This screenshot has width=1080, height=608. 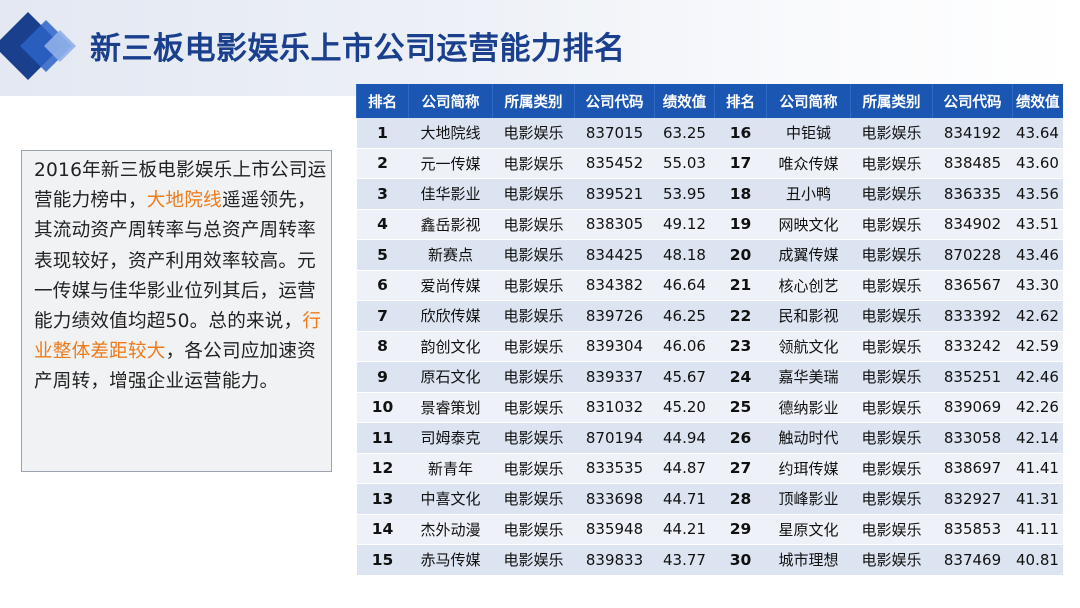 I want to click on score-cell: 63.25, so click(x=684, y=133).